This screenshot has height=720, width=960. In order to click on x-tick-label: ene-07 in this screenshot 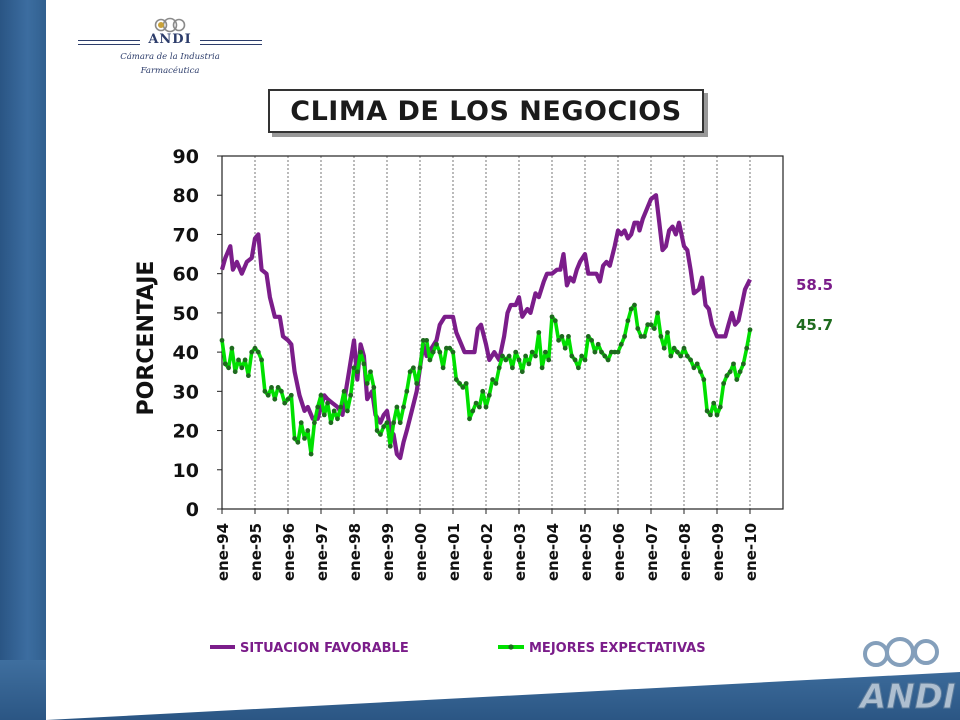, I will do `click(652, 552)`.